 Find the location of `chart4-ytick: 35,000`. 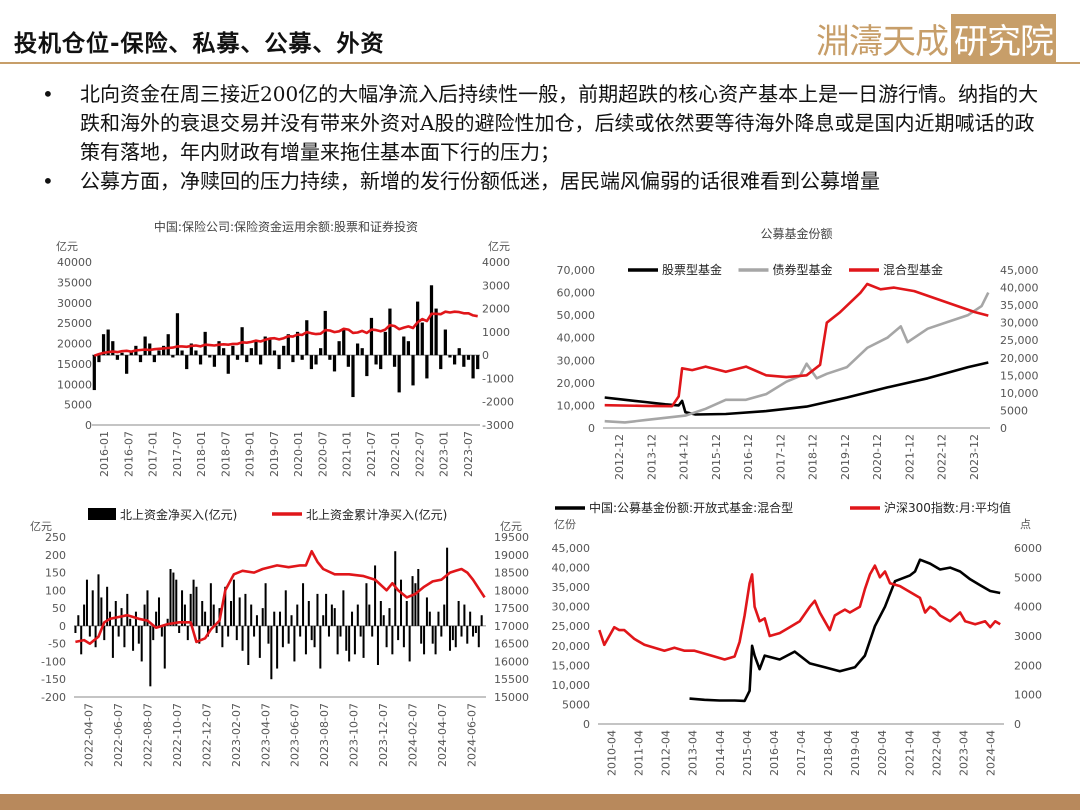

chart4-ytick: 35,000 is located at coordinates (571, 587).